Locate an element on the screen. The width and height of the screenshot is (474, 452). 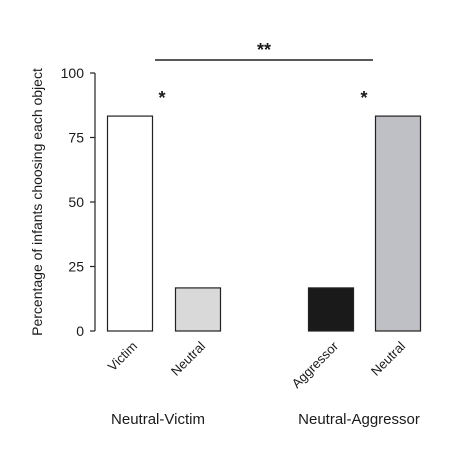
group-labels: Neutral-Victim Neutral-Aggressor is located at coordinates (265, 419).